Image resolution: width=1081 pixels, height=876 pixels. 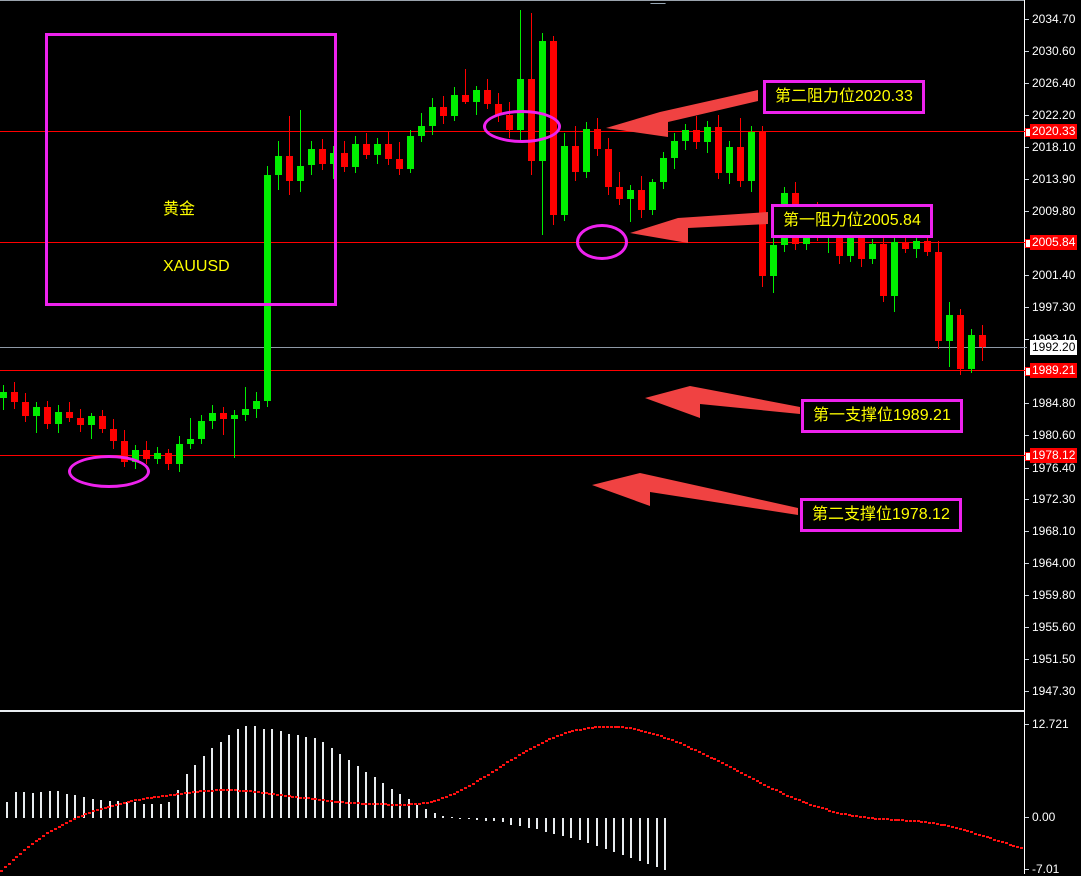 What do you see at coordinates (109, 471) in the screenshot?
I see `ellipse-low-consolidation` at bounding box center [109, 471].